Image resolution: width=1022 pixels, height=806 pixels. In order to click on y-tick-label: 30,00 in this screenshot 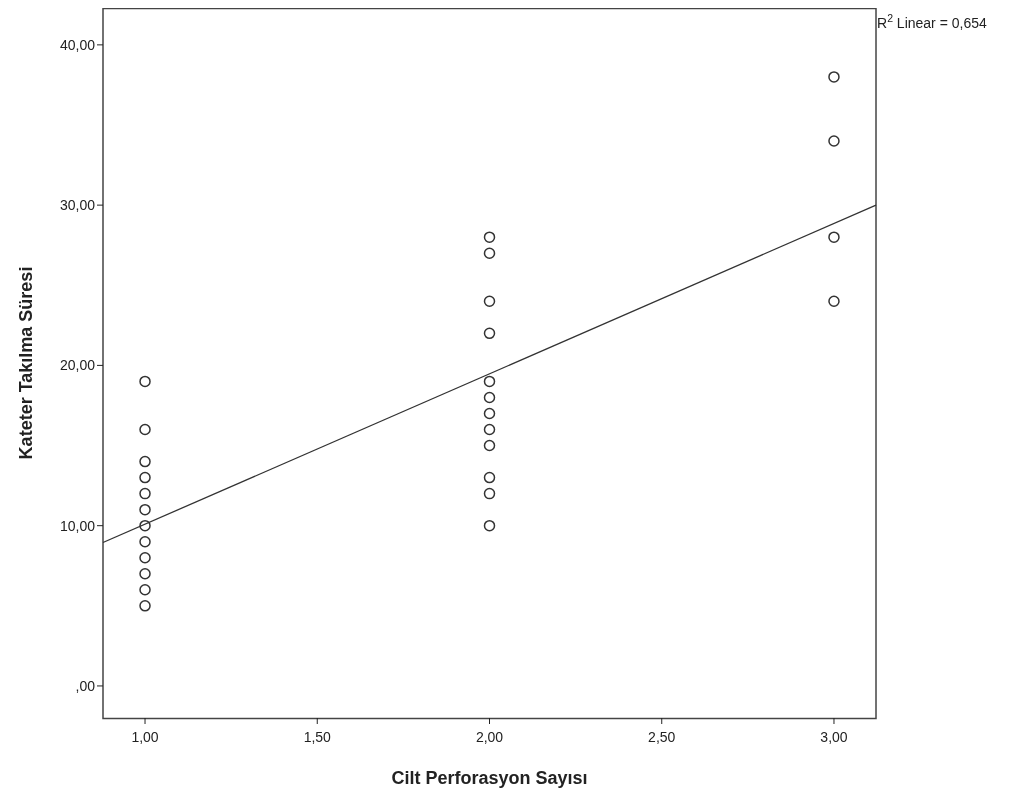, I will do `click(77, 205)`.